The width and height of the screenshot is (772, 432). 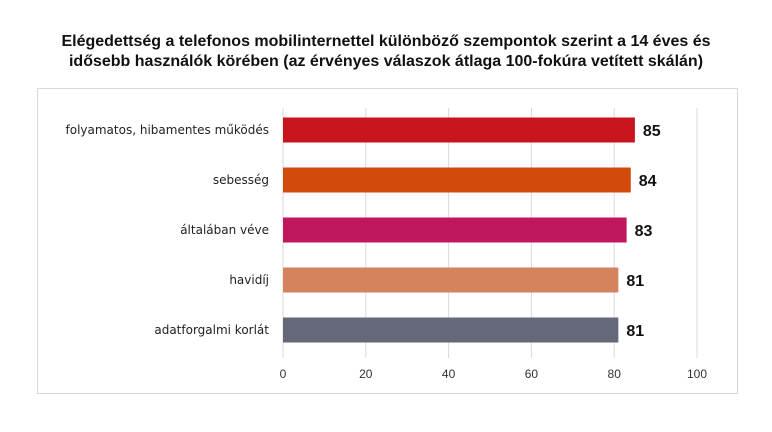 What do you see at coordinates (652, 131) in the screenshot?
I see `value-label: 85` at bounding box center [652, 131].